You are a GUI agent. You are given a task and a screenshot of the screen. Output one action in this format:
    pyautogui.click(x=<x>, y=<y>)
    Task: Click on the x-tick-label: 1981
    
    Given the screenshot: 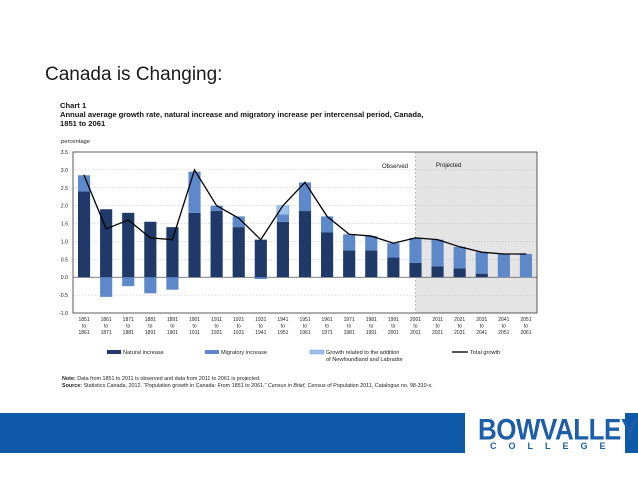 What is the action you would take?
    pyautogui.click(x=349, y=333)
    